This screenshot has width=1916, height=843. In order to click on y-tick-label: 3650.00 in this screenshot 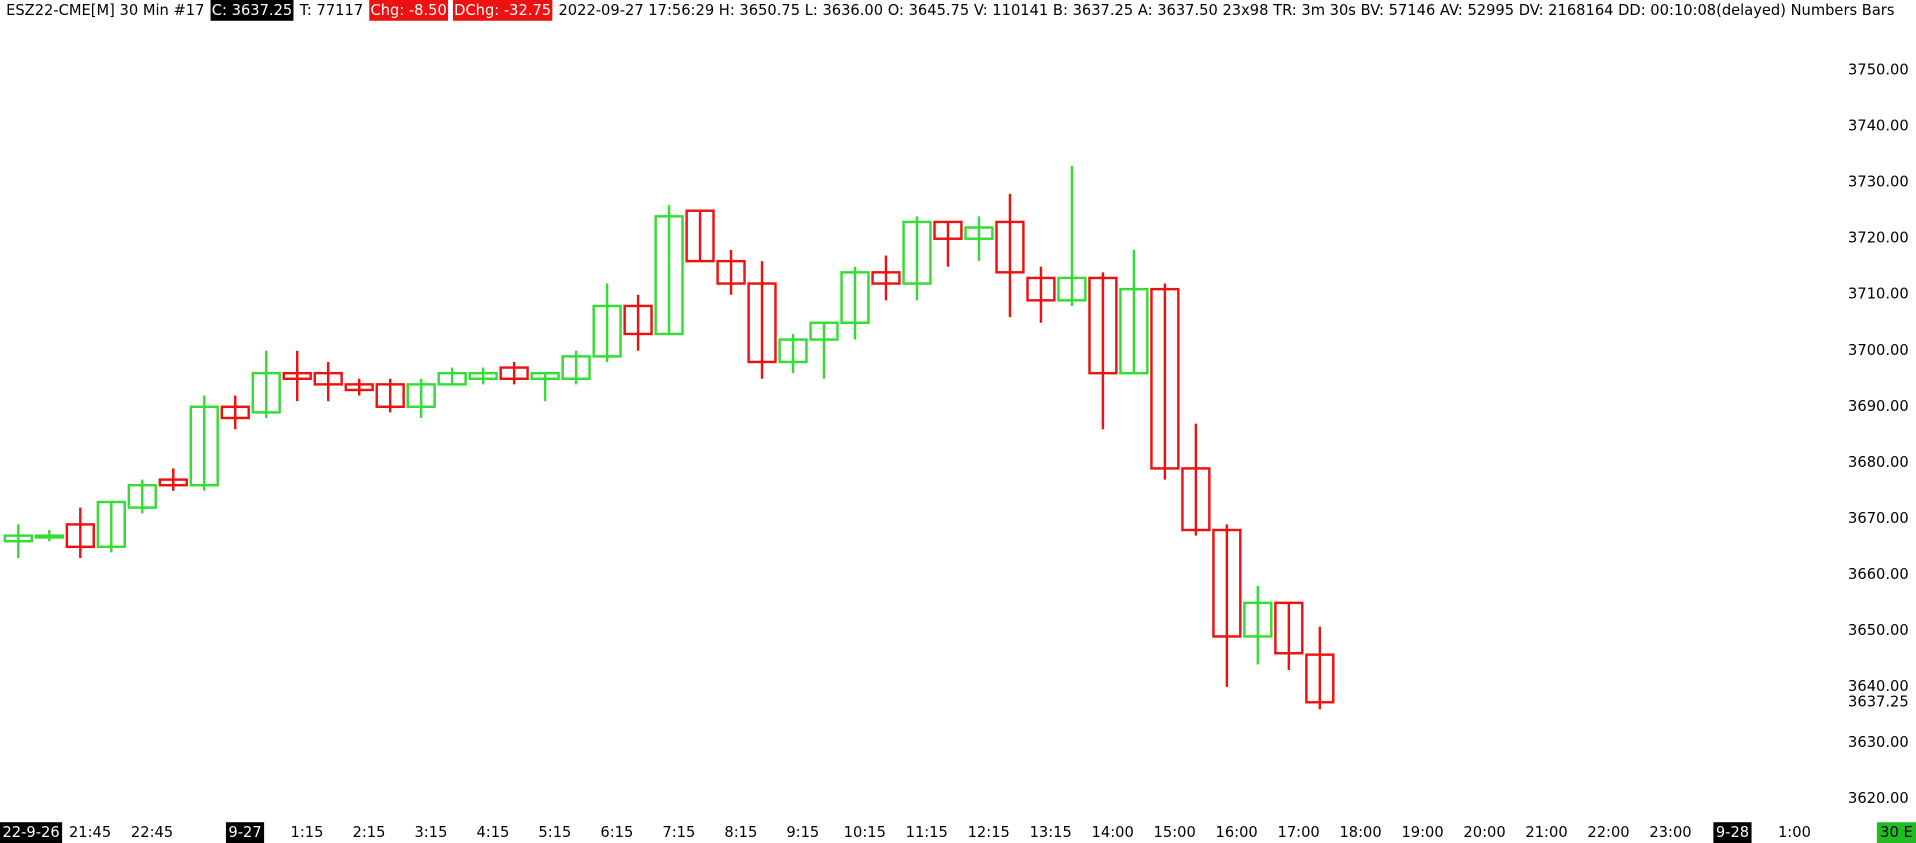, I will do `click(1878, 630)`.